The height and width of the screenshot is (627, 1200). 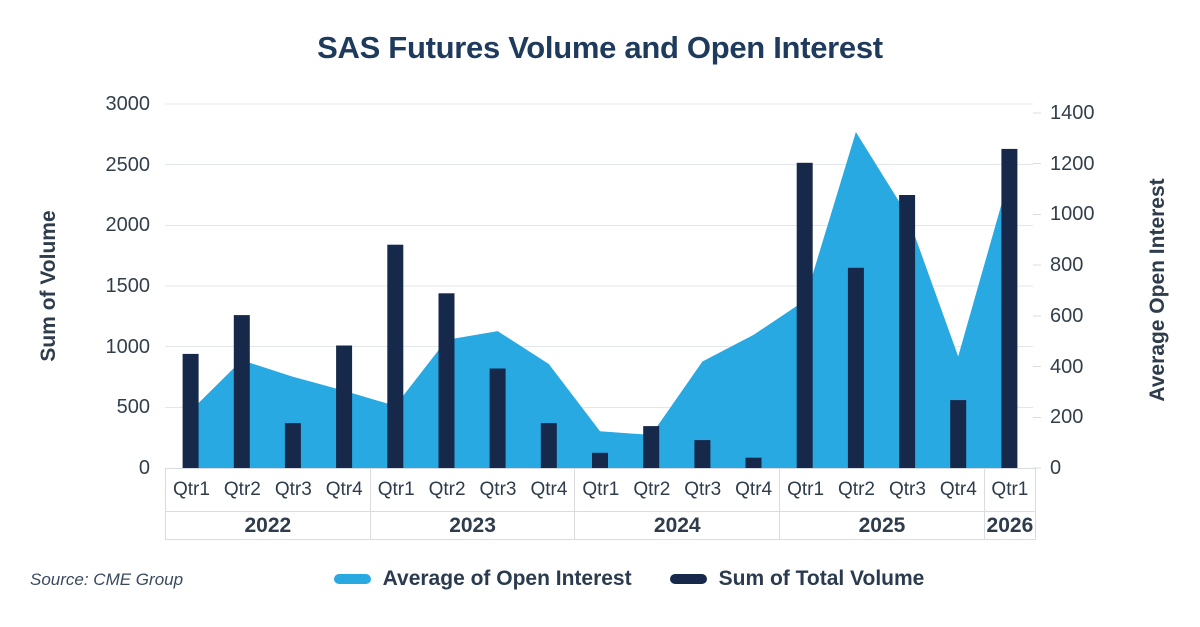 What do you see at coordinates (882, 526) in the screenshot?
I see `x-year-label: 2025` at bounding box center [882, 526].